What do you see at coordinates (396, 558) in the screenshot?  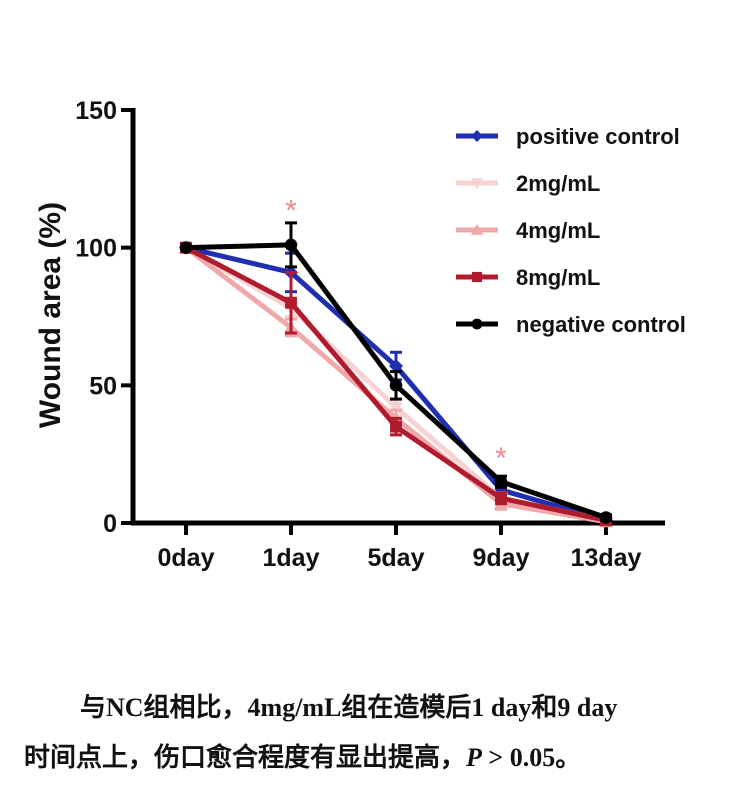 I see `x-tick-label: 5day` at bounding box center [396, 558].